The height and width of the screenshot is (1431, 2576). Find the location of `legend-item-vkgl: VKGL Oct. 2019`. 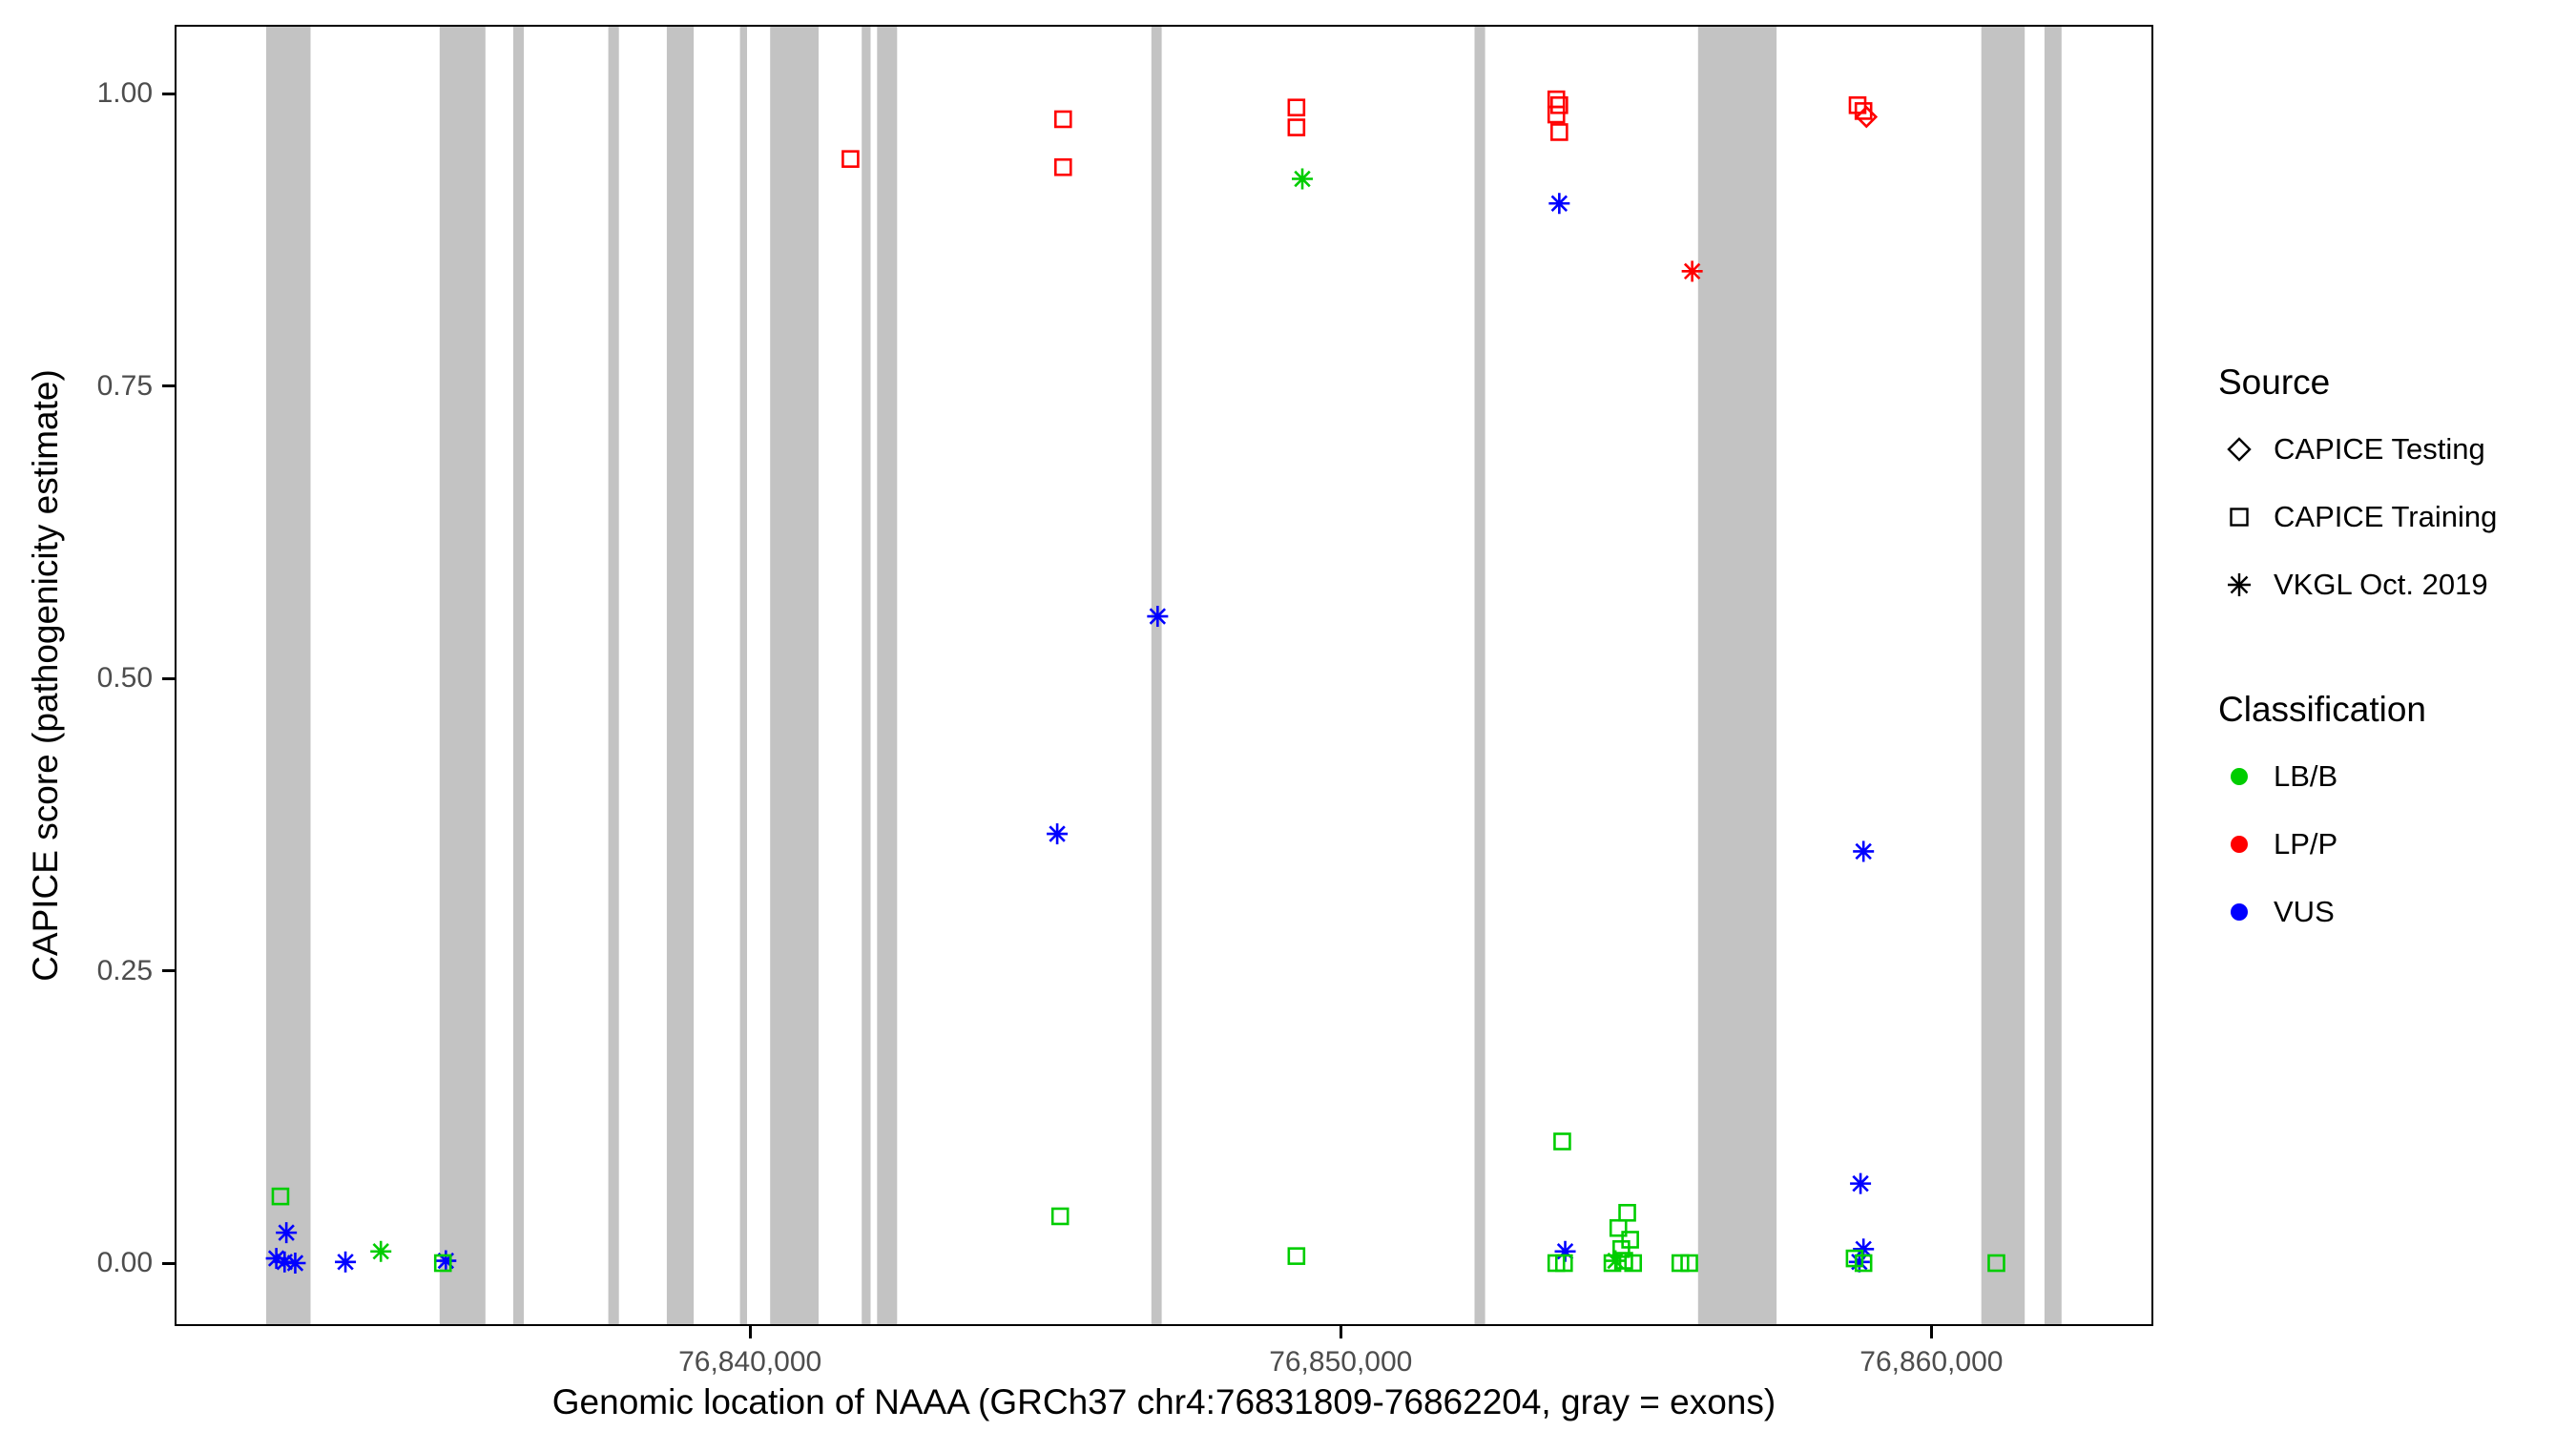

legend-item-vkgl: VKGL Oct. 2019 is located at coordinates (2357, 585).